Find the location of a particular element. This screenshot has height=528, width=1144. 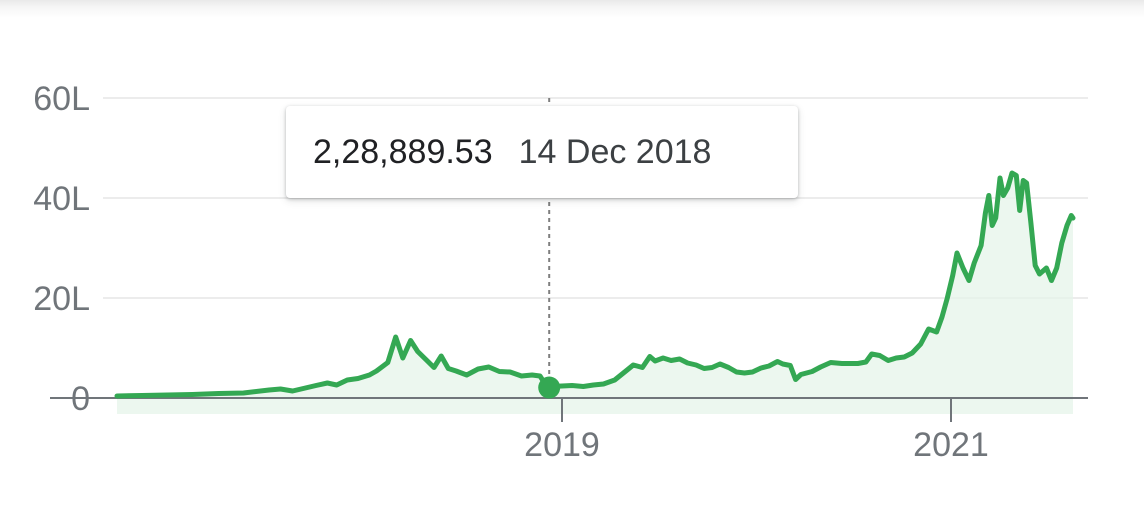

tooltip: 2,28,889.53 14 Dec 2018 is located at coordinates (542, 152).